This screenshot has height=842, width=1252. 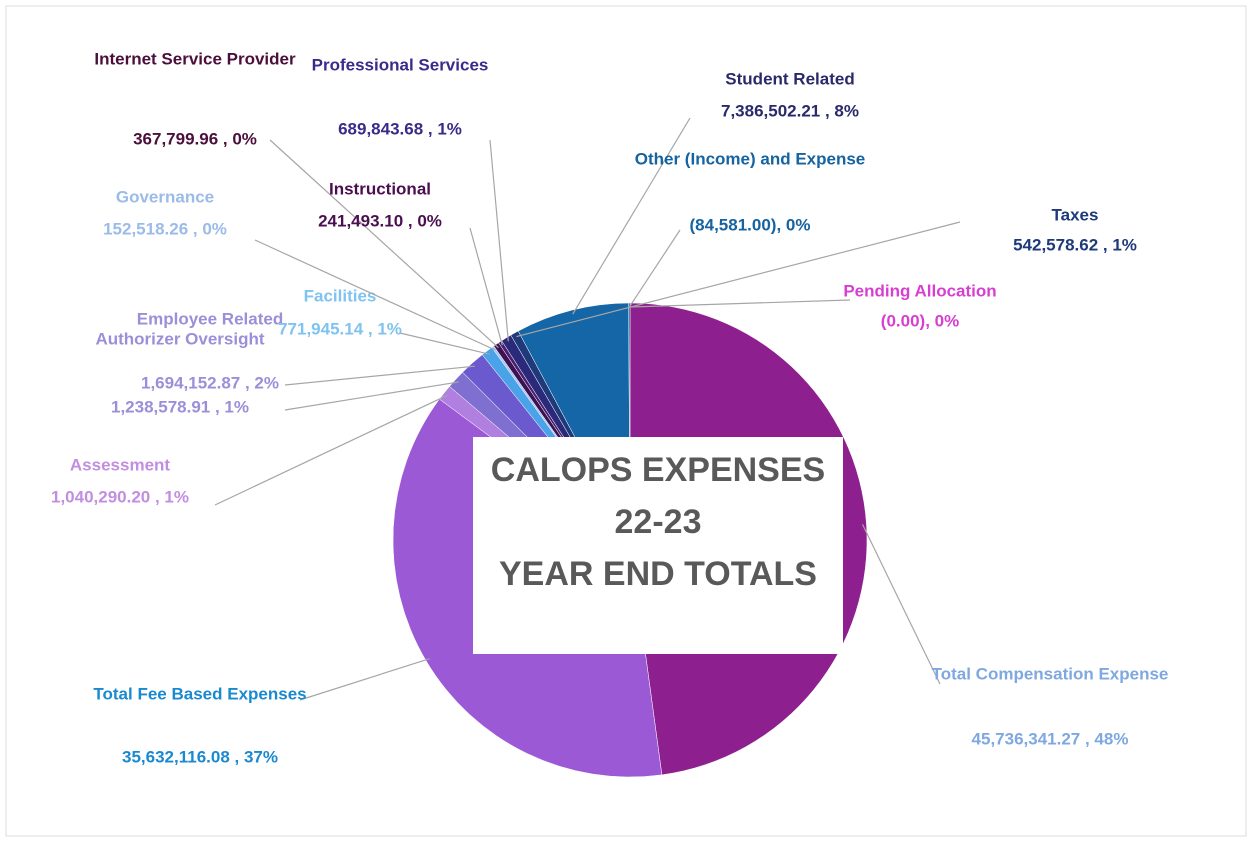 I want to click on slice-value-label: 45,736,341.27 , 48%, so click(x=1050, y=738).